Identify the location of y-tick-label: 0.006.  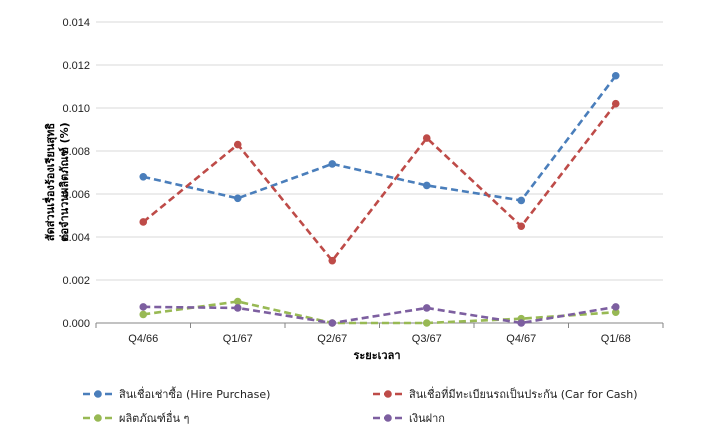
(76, 195).